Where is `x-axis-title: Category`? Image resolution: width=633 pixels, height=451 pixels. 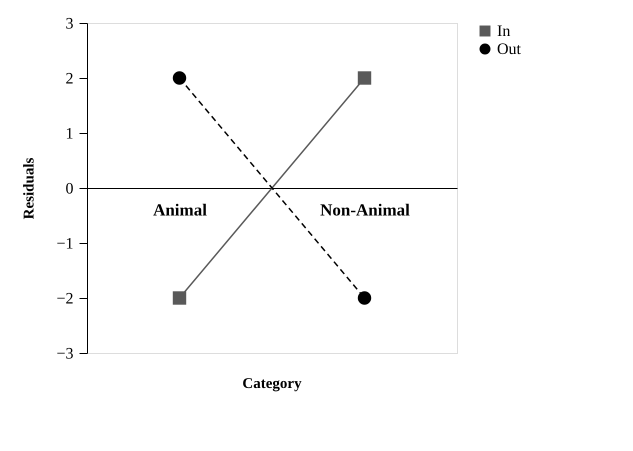 x-axis-title: Category is located at coordinates (272, 384).